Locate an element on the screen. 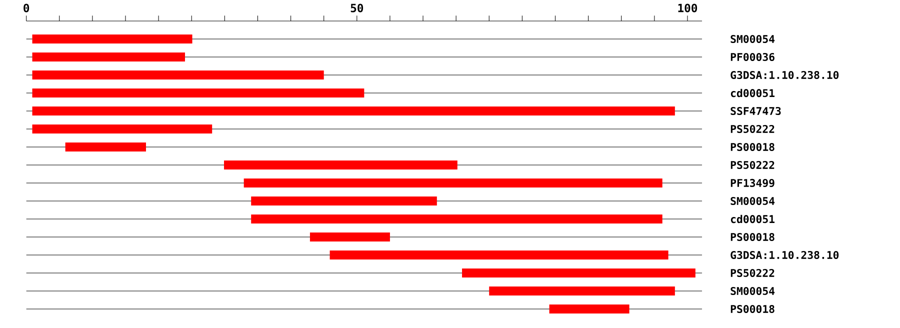 This screenshot has height=328, width=900. y-tick-label: SSF47473 is located at coordinates (755, 111).